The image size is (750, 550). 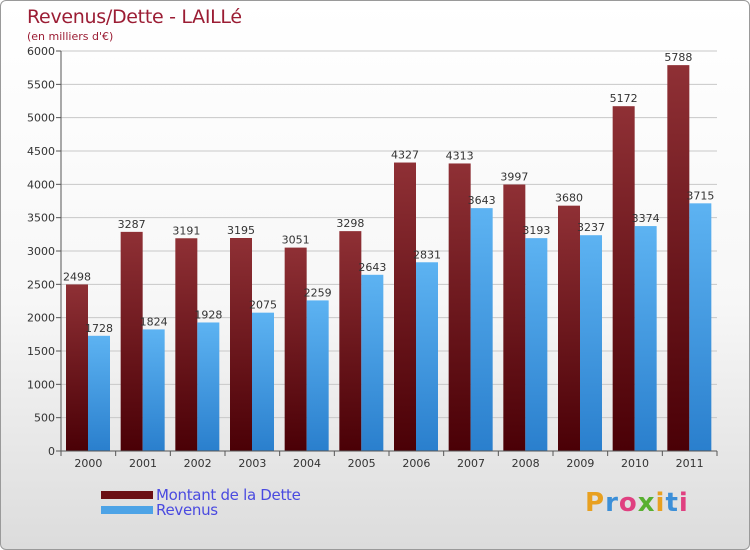 I want to click on chart-title: Revenus/Dette - LAILLé, so click(x=134, y=17).